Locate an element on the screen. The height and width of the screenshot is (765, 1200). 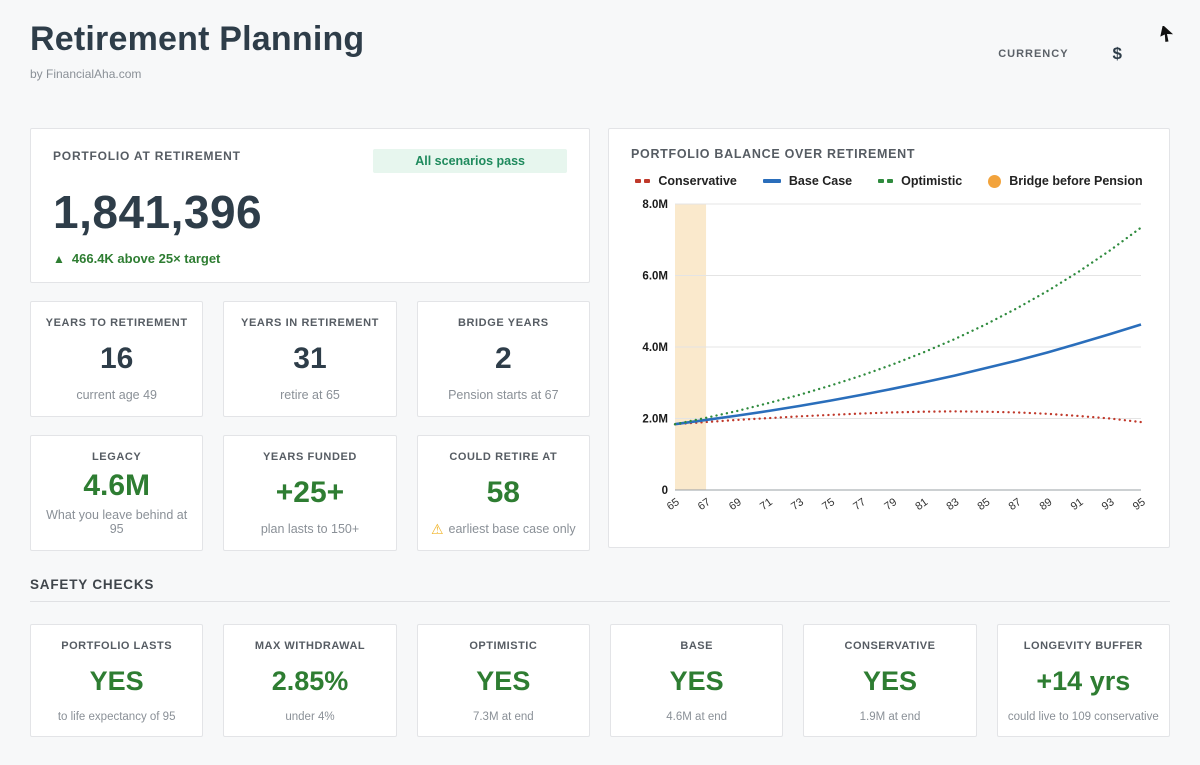
legend-item-conservative: Conservative is located at coordinates (686, 181).